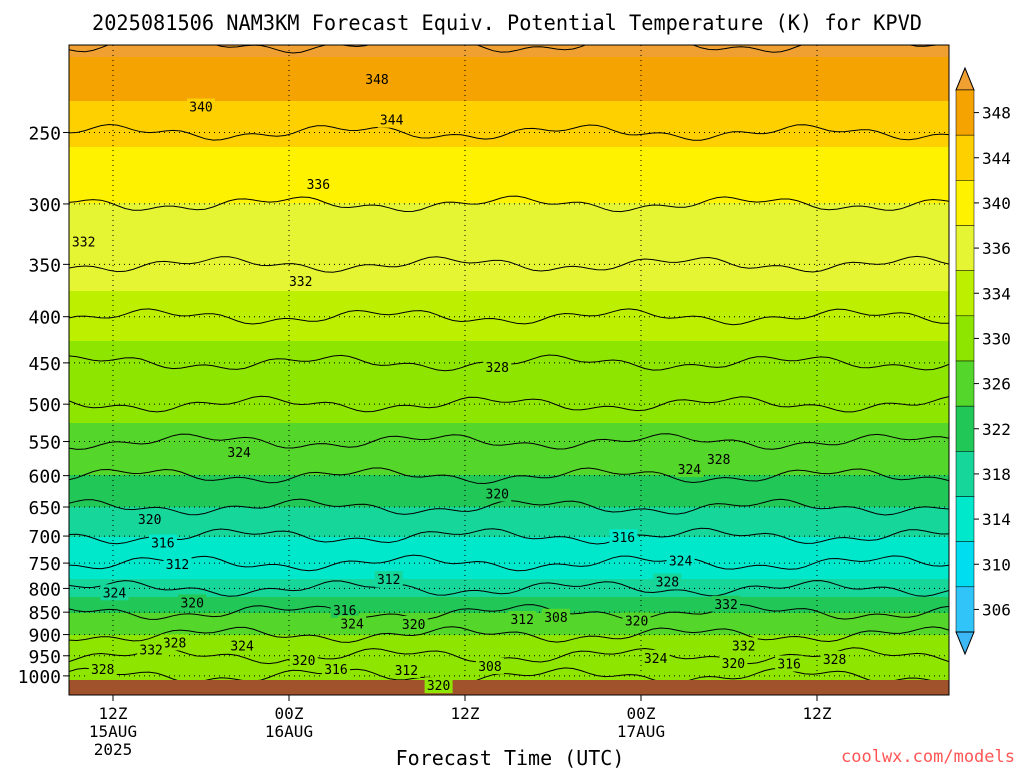  Describe the element at coordinates (39, 677) in the screenshot. I see `y-tick-label: 1000` at that location.